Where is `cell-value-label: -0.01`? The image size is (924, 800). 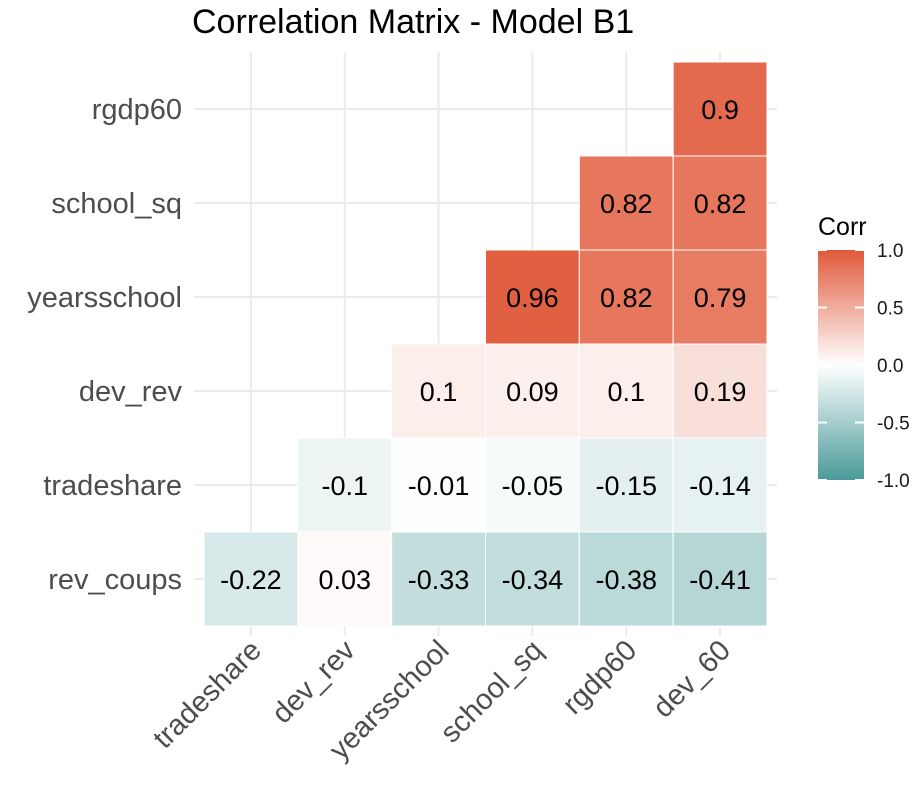
cell-value-label: -0.01 is located at coordinates (439, 486).